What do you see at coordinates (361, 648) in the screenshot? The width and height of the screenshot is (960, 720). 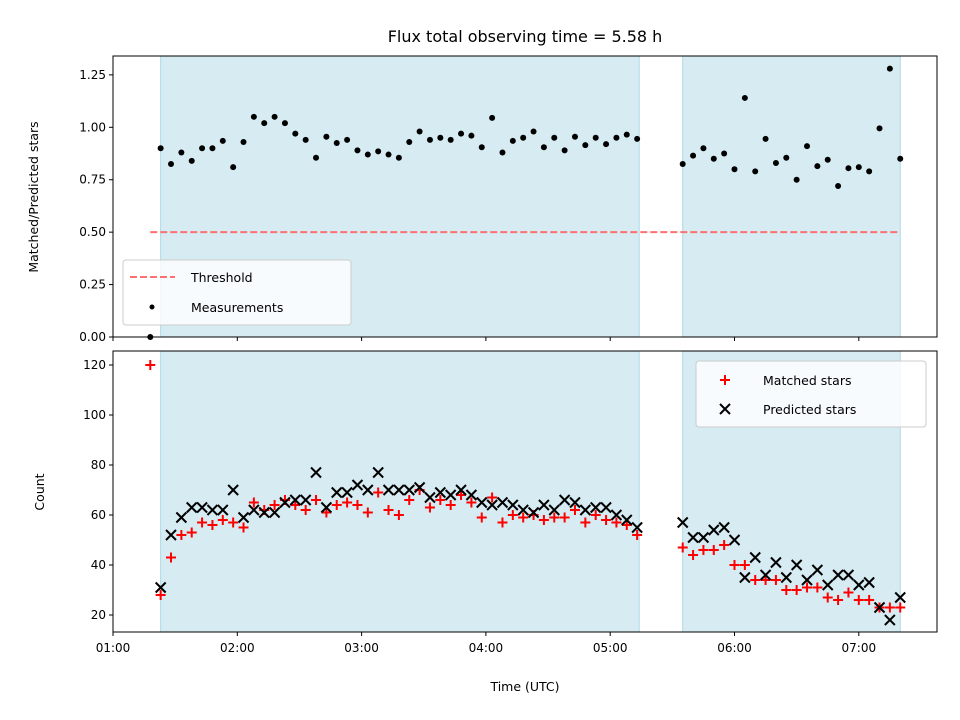 I see `x-tick-label: 03:00` at bounding box center [361, 648].